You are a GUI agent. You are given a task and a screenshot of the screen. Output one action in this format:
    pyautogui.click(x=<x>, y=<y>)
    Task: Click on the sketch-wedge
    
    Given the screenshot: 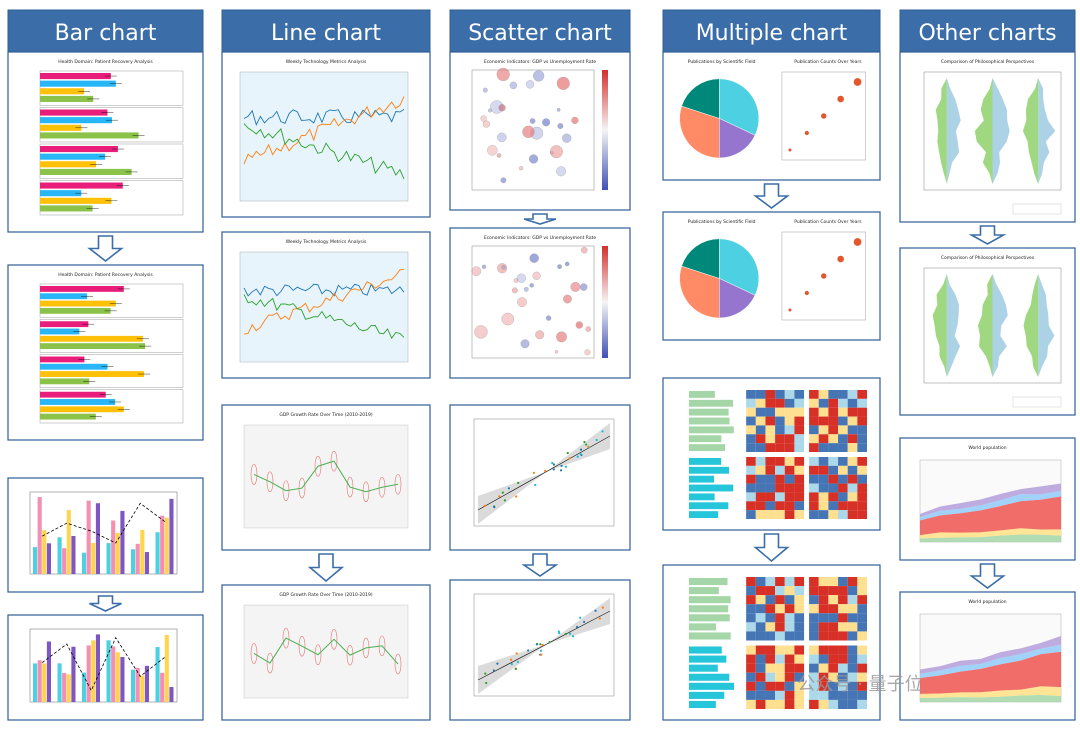 What is the action you would take?
    pyautogui.click(x=700, y=98)
    